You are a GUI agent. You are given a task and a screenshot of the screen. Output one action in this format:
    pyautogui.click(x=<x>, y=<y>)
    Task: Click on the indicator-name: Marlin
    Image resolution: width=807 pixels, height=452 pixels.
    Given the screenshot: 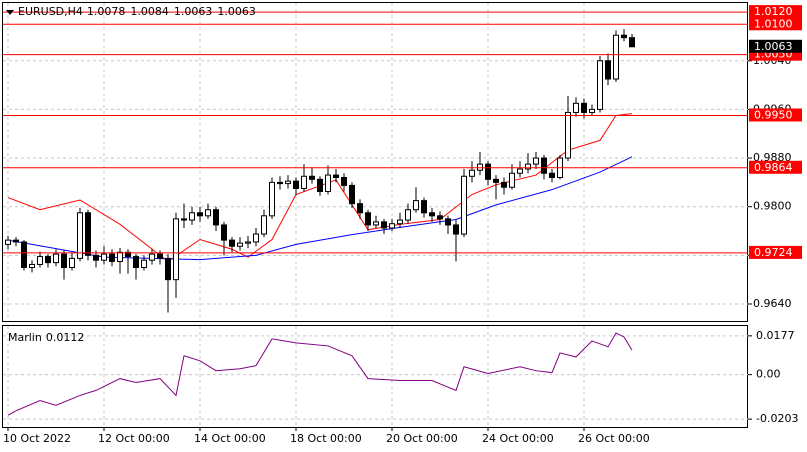 What is the action you would take?
    pyautogui.click(x=25, y=337)
    